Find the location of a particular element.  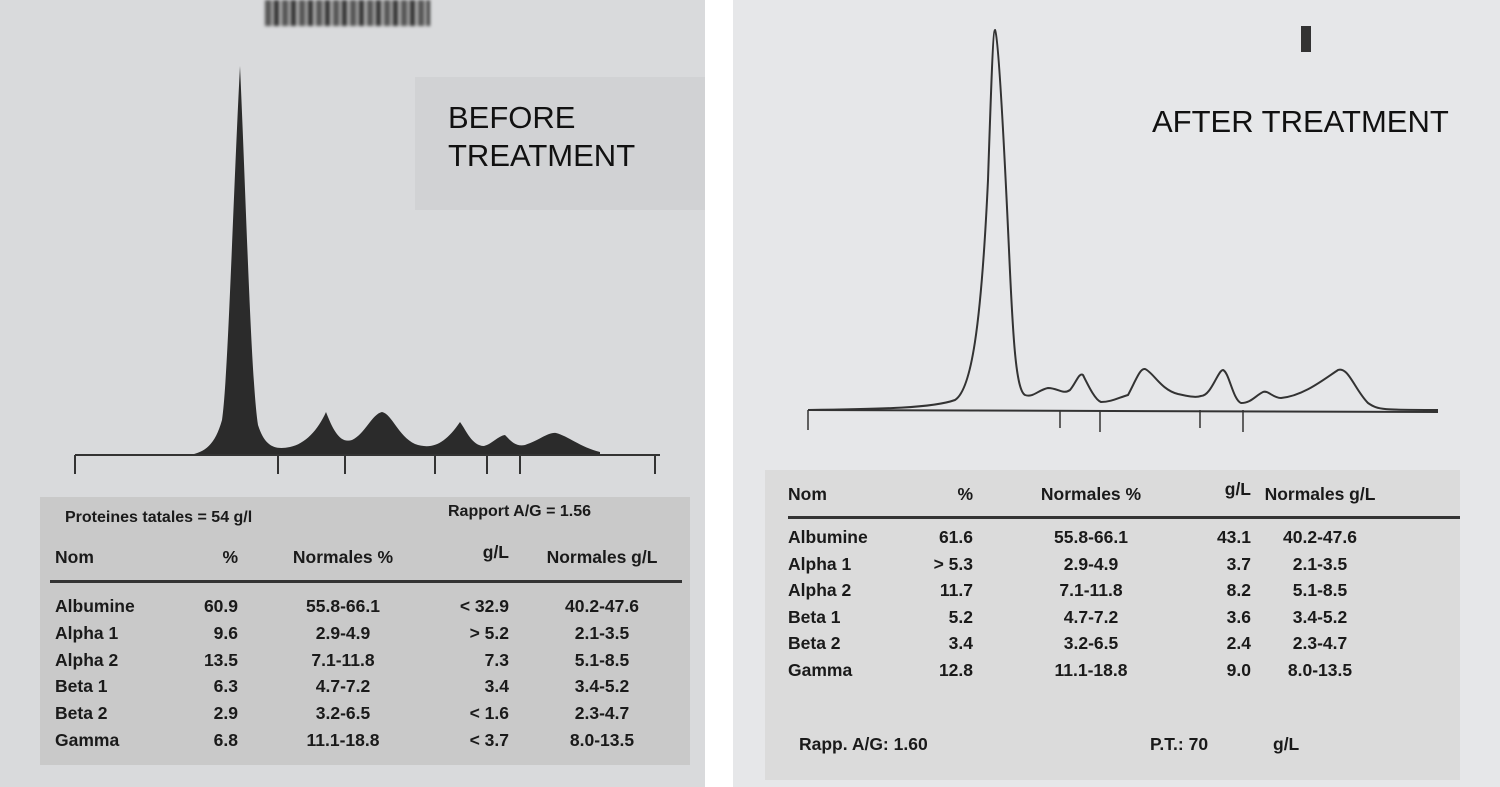

total-proteins-unit: g/L is located at coordinates (1286, 744).